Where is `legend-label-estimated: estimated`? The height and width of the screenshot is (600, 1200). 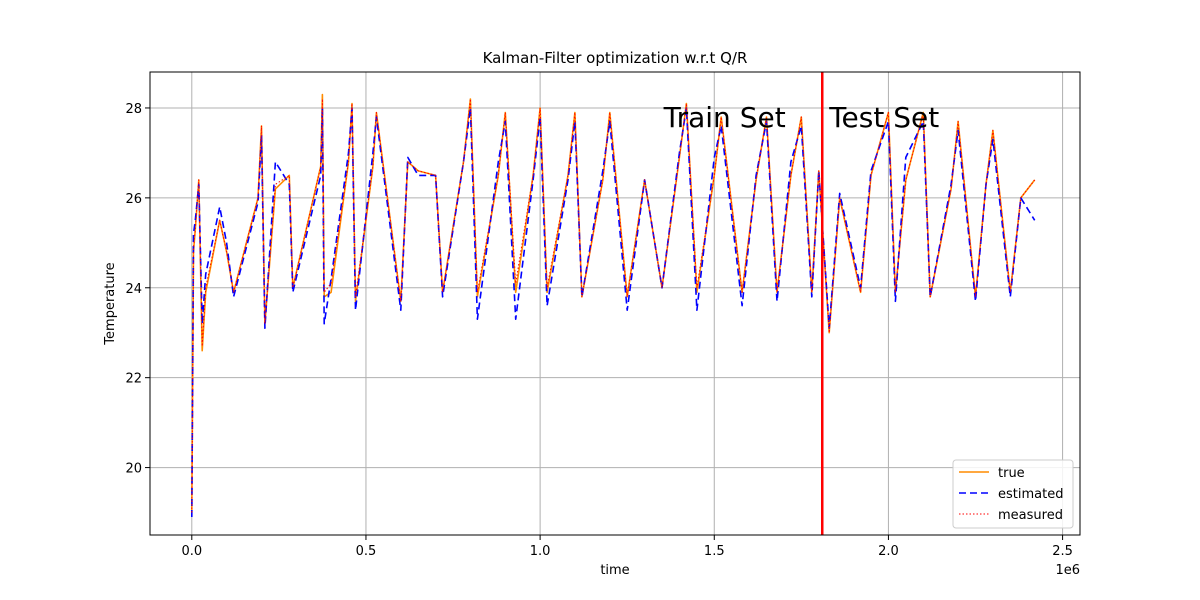 legend-label-estimated: estimated is located at coordinates (1030, 494).